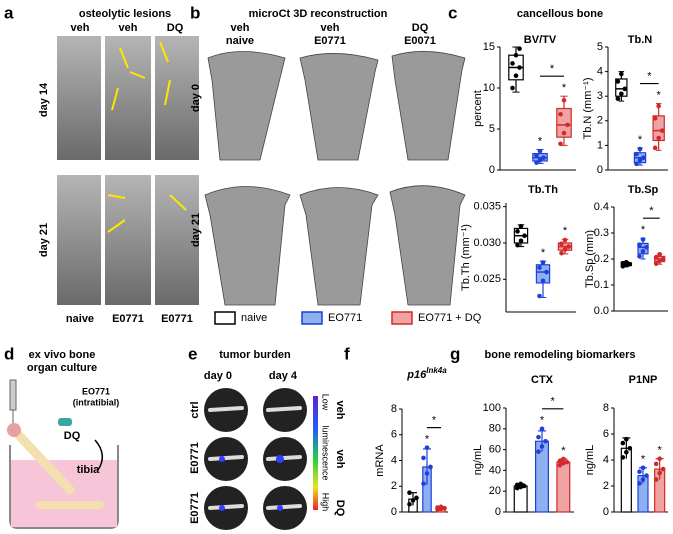 This screenshot has height=534, width=673. Describe the element at coordinates (606, 408) in the screenshot. I see `y-tick-label: 8` at that location.